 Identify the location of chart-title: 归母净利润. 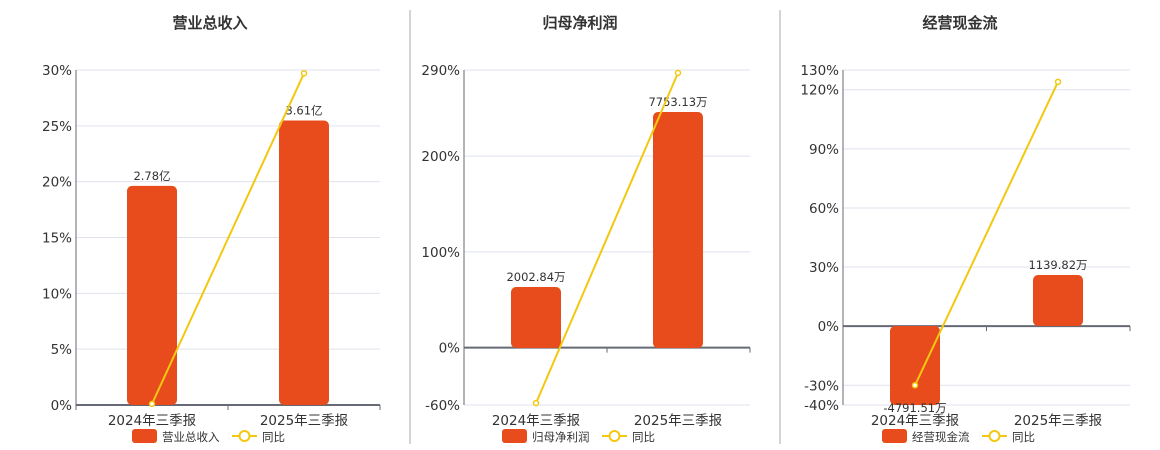
(579, 23).